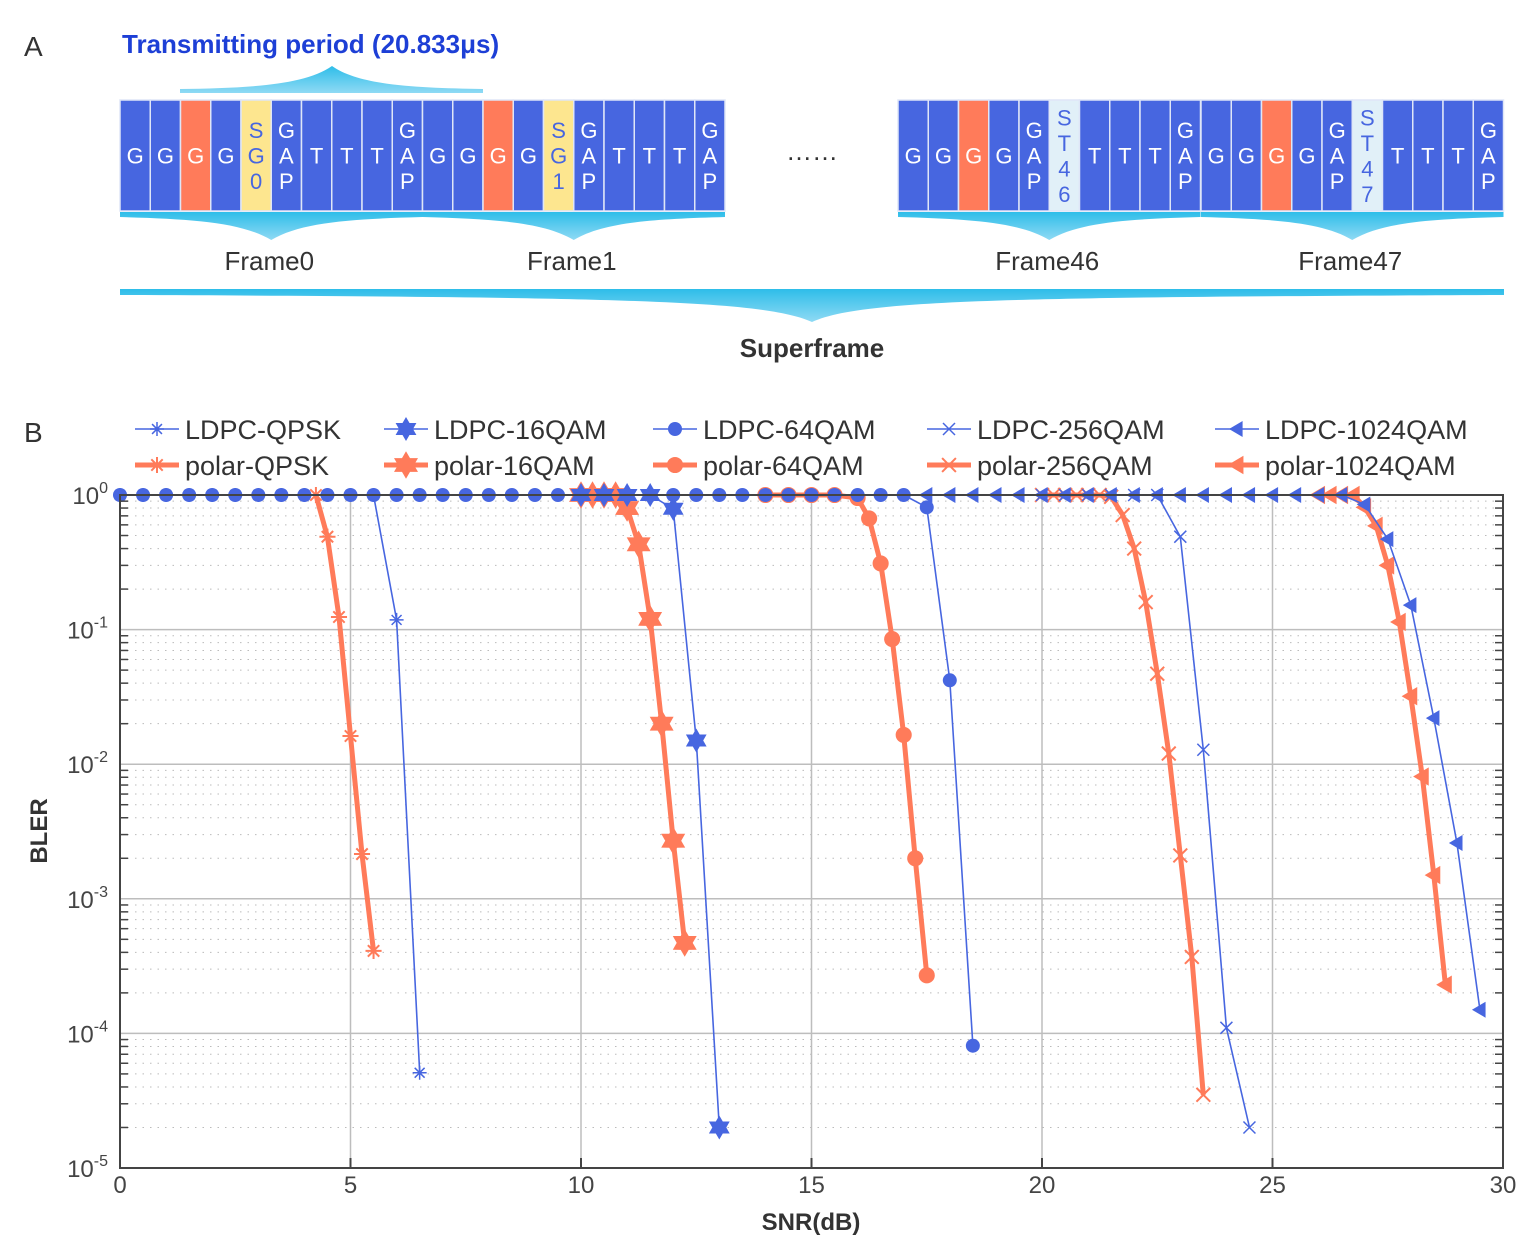 This screenshot has height=1257, width=1535. I want to click on legend-item: polar-256QAM, so click(1040, 466).